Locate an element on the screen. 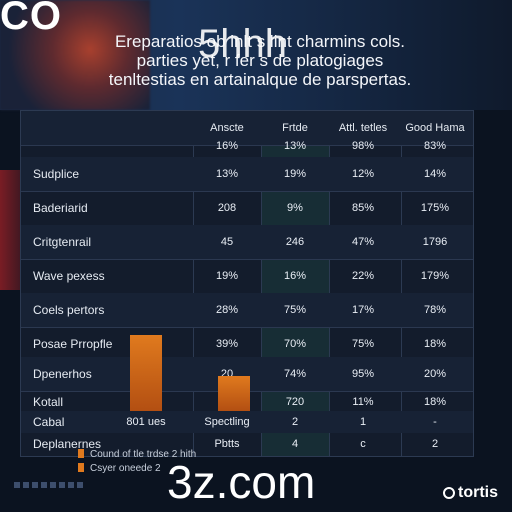 This screenshot has height=512, width=512. table-cell: 28% is located at coordinates (227, 310).